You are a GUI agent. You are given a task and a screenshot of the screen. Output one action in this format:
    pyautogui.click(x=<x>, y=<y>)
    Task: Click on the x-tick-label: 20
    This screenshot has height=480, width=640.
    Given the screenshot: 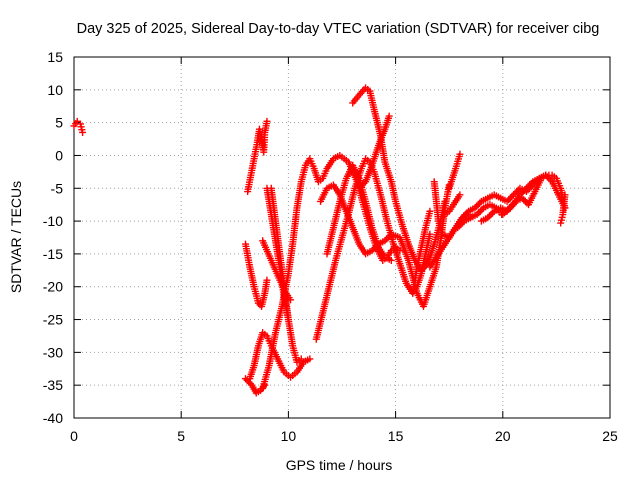 What is the action you would take?
    pyautogui.click(x=503, y=436)
    